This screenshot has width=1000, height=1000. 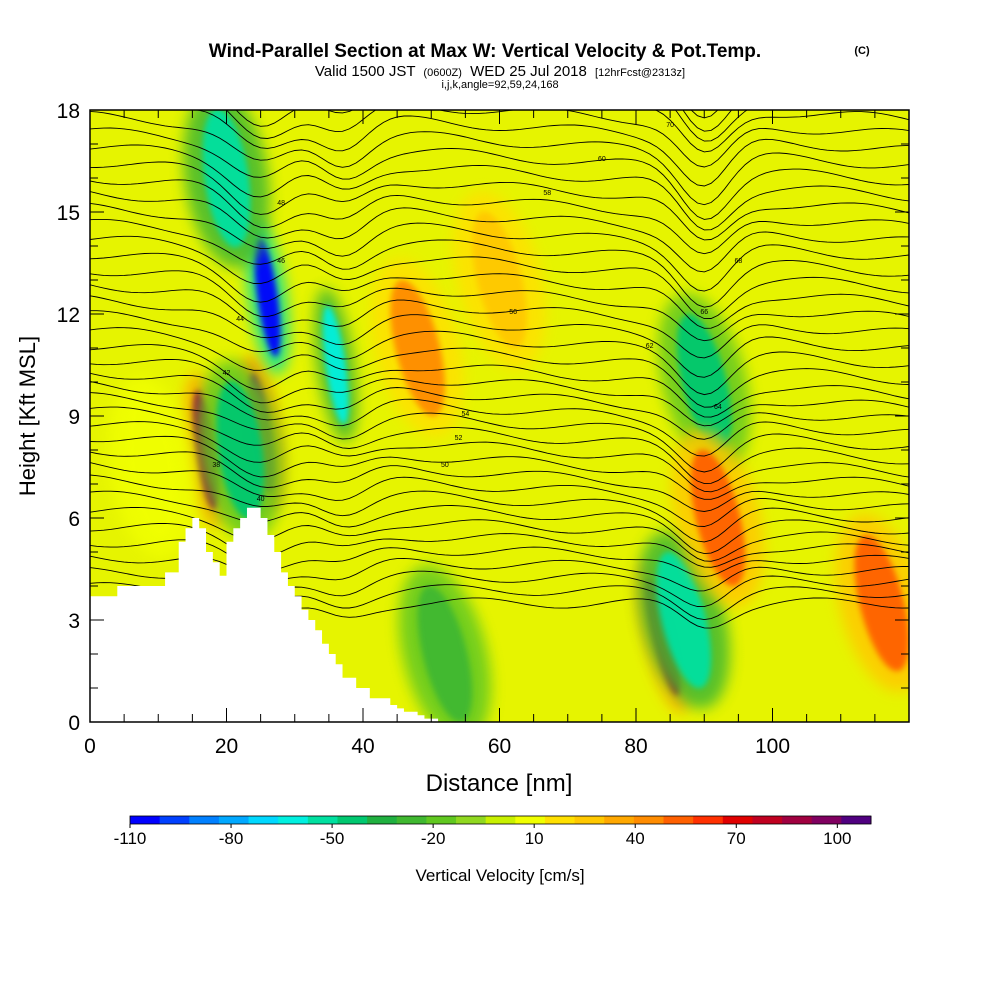 What do you see at coordinates (772, 746) in the screenshot?
I see `x-tick-label: 100` at bounding box center [772, 746].